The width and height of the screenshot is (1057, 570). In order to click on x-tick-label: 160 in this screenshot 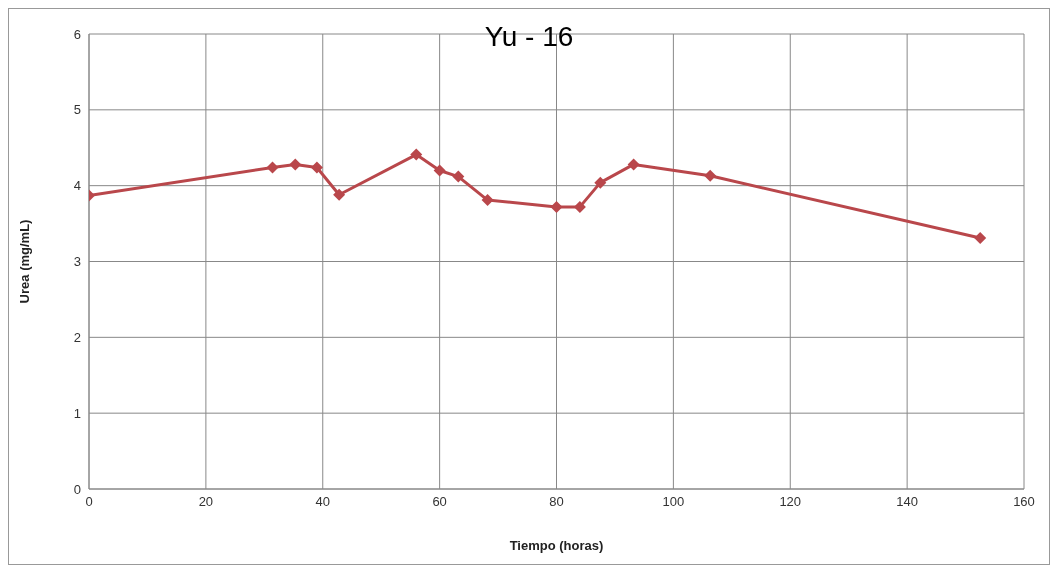, I will do `click(1024, 502)`.